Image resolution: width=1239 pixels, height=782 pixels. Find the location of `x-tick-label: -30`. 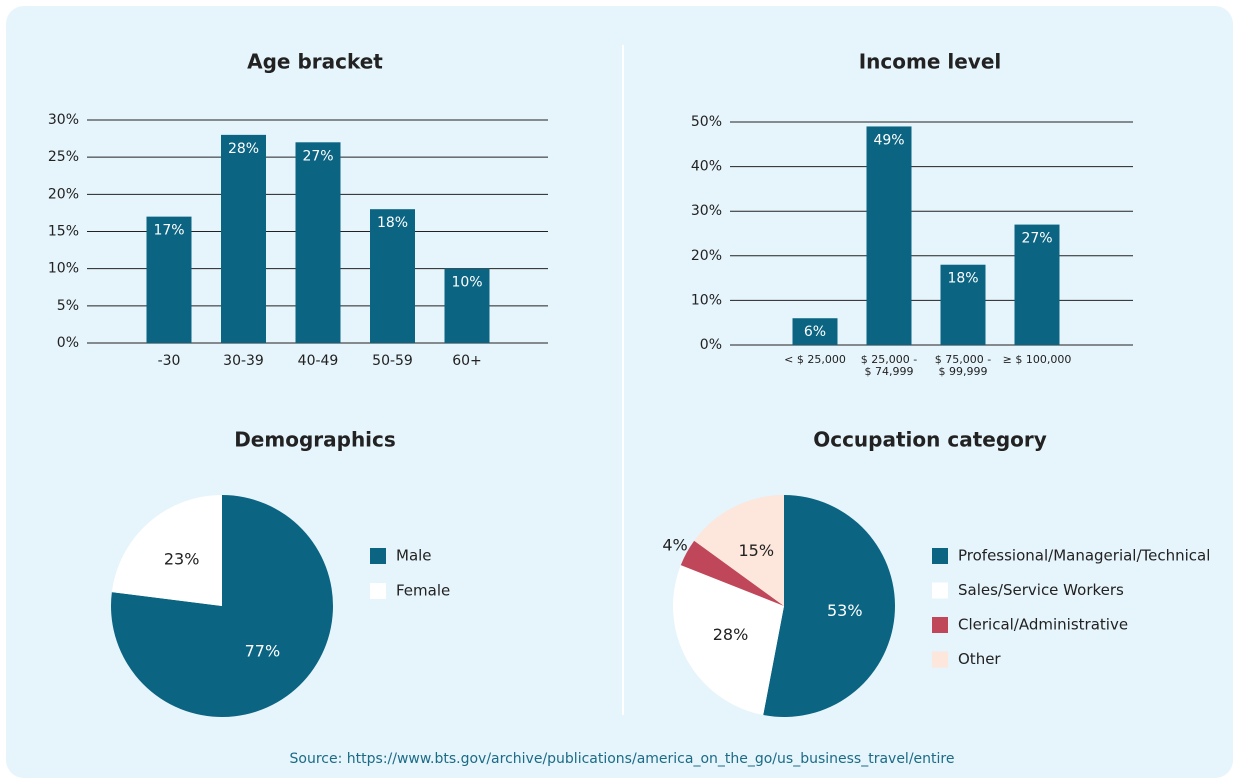

x-tick-label: -30 is located at coordinates (169, 361).